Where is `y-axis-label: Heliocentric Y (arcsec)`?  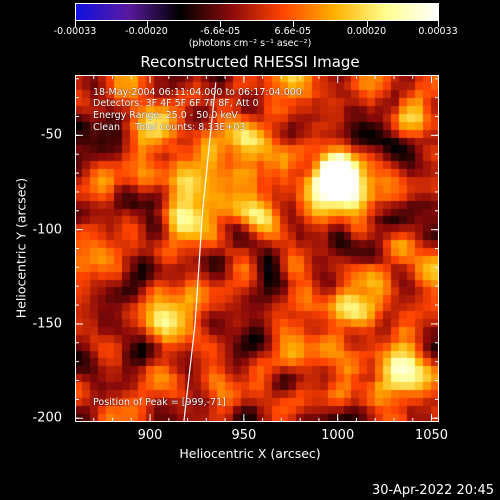 y-axis-label: Heliocentric Y (arcsec) is located at coordinates (21, 248).